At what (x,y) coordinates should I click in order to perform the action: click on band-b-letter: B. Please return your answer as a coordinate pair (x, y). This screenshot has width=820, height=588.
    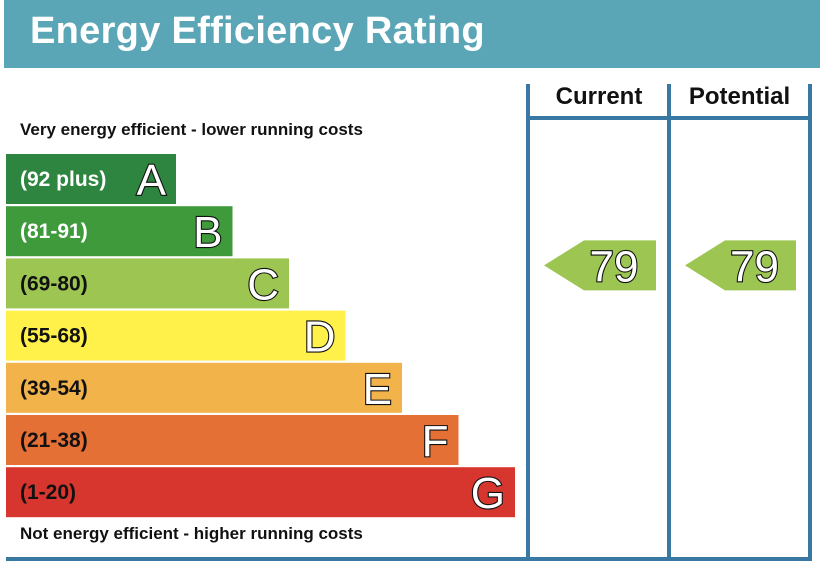
    Looking at the image, I should click on (207, 232).